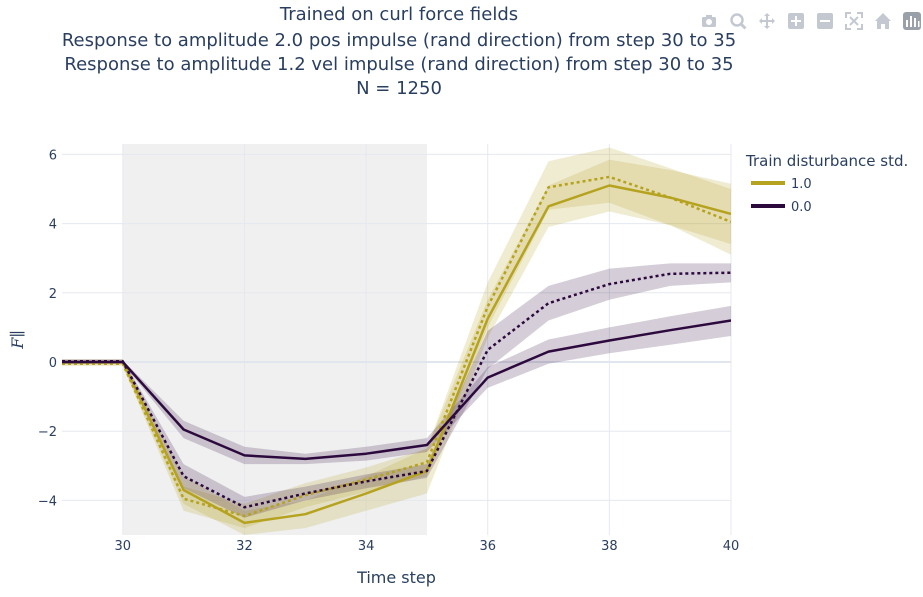  What do you see at coordinates (609, 546) in the screenshot?
I see `x-tick-label: 38` at bounding box center [609, 546].